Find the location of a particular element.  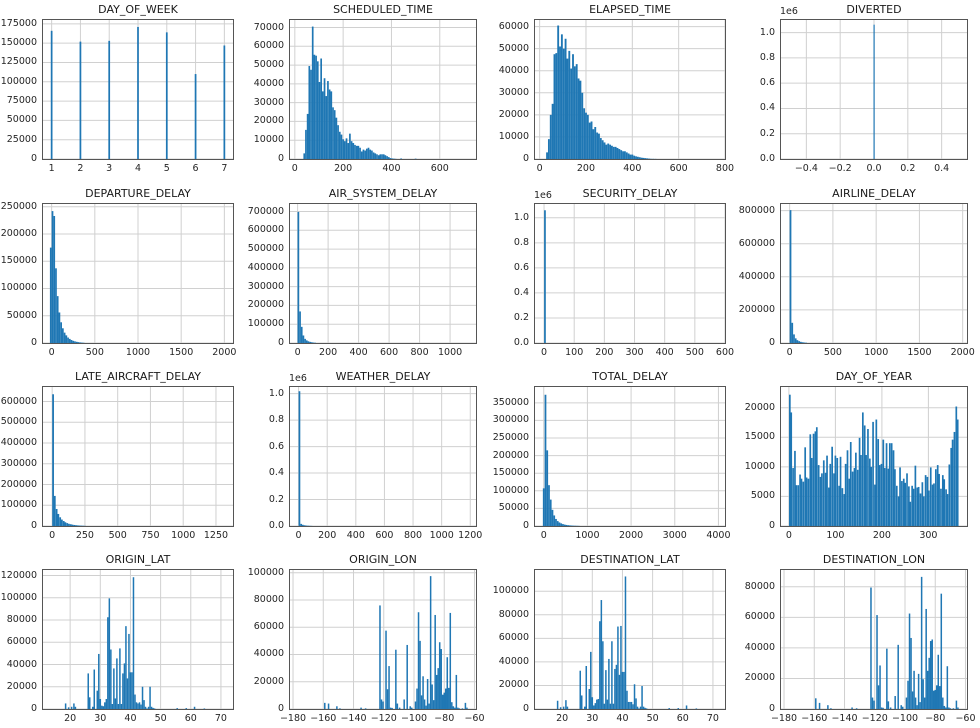

y-tick-label: 20000 is located at coordinates (268, 681).